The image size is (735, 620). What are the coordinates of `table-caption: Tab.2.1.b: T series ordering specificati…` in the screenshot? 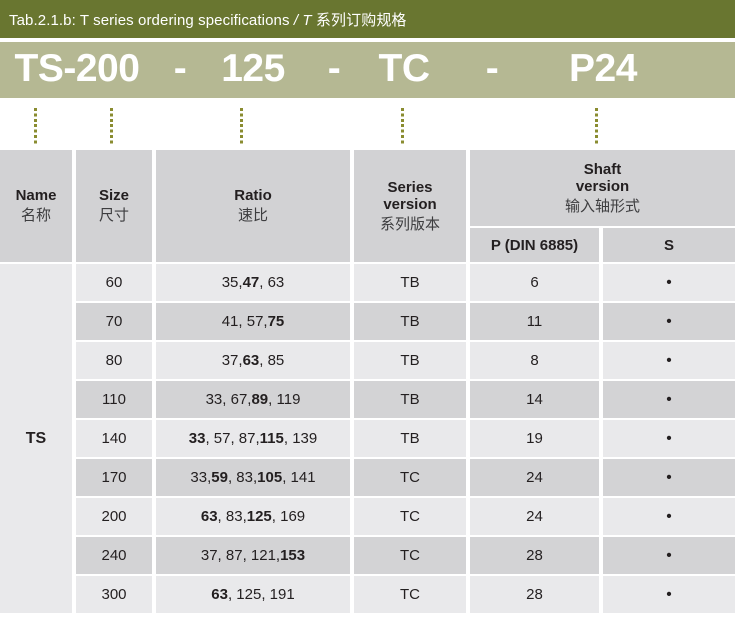 It's located at (208, 20).